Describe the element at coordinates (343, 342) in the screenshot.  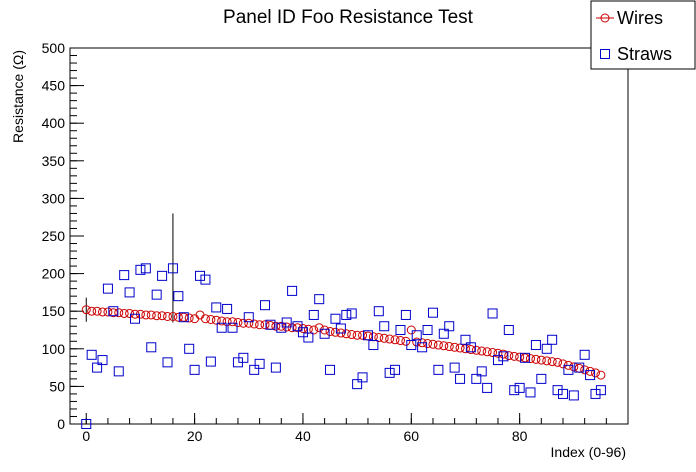
I see `series-wires` at that location.